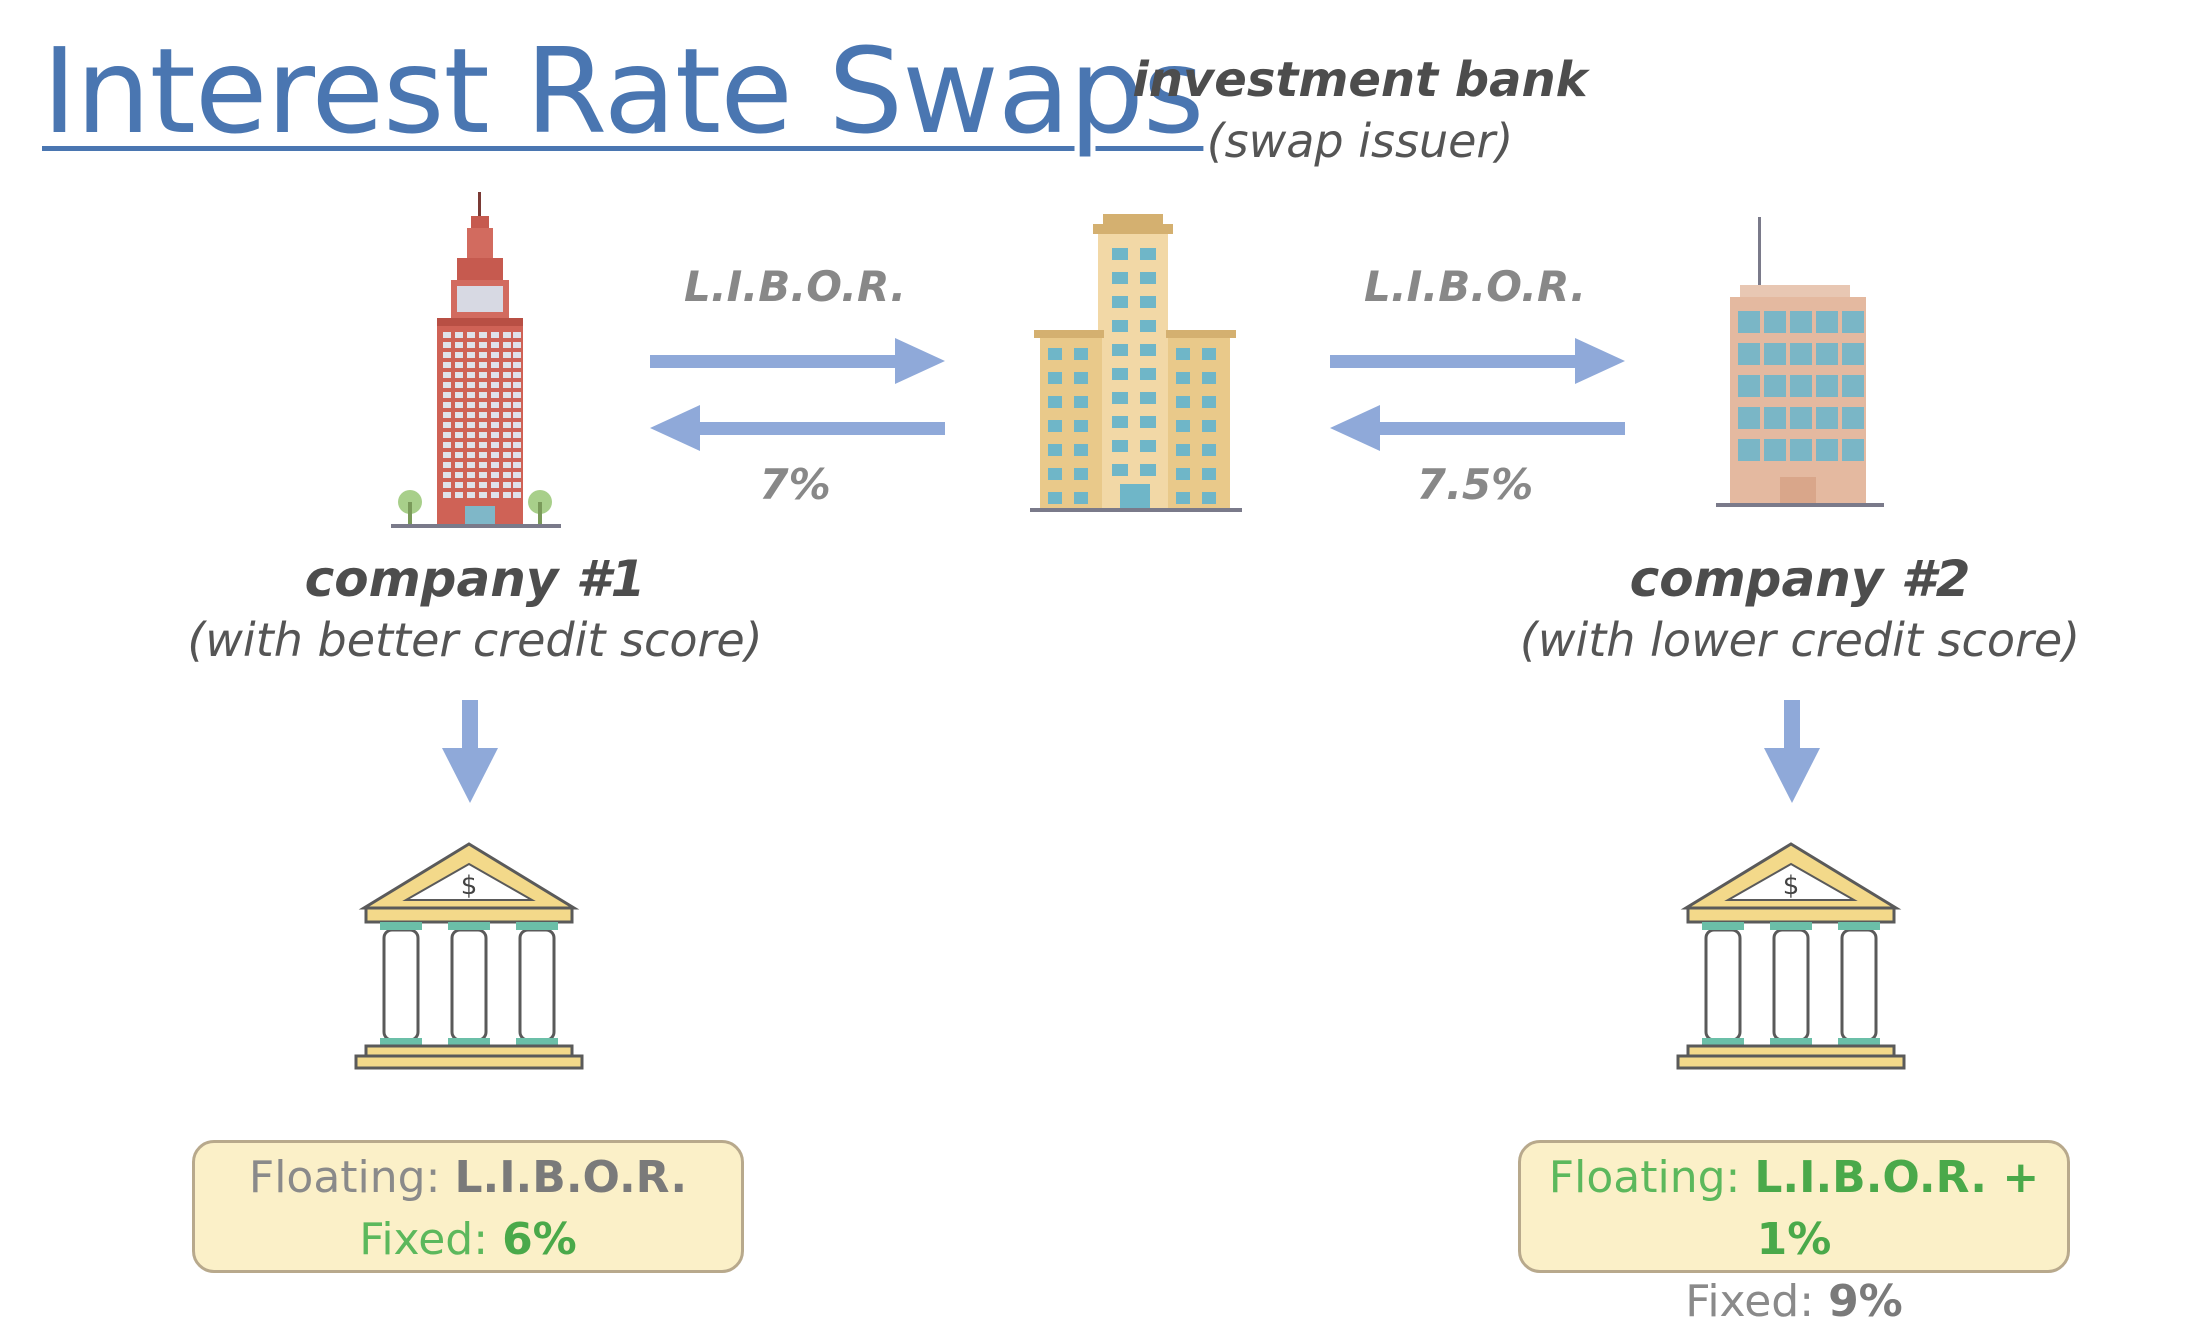 The width and height of the screenshot is (2207, 1333). I want to click on company2-name: company #2, so click(1800, 579).